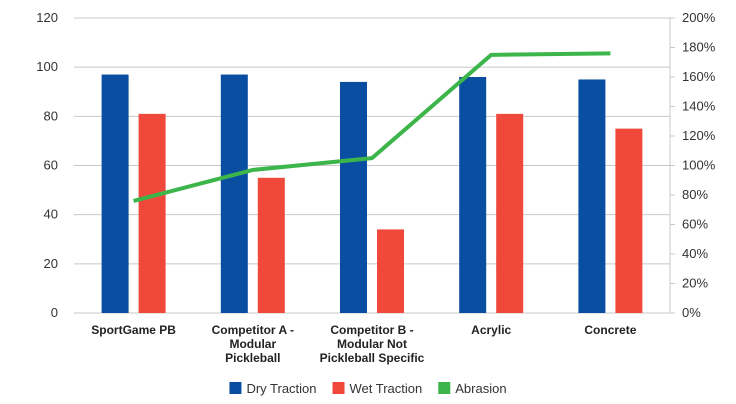  I want to click on category-label: Acrylic, so click(491, 330).